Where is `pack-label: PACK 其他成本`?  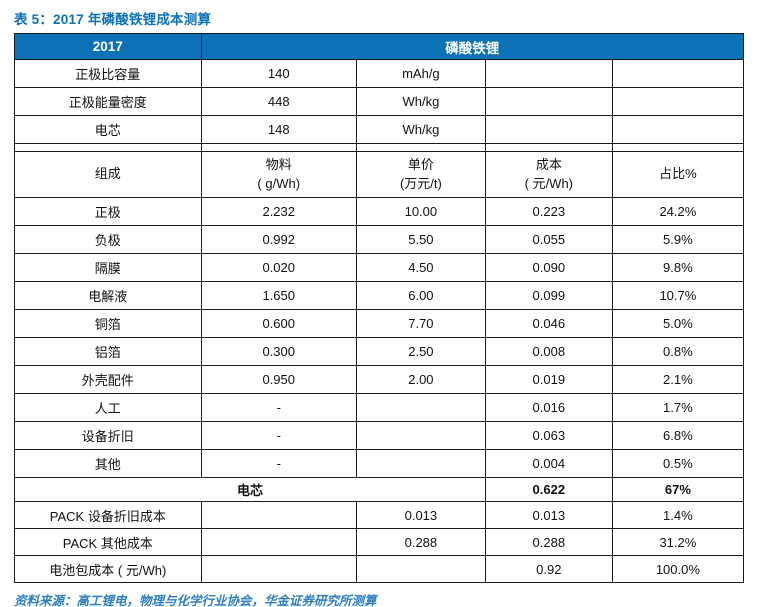
pack-label: PACK 其他成本 is located at coordinates (108, 542).